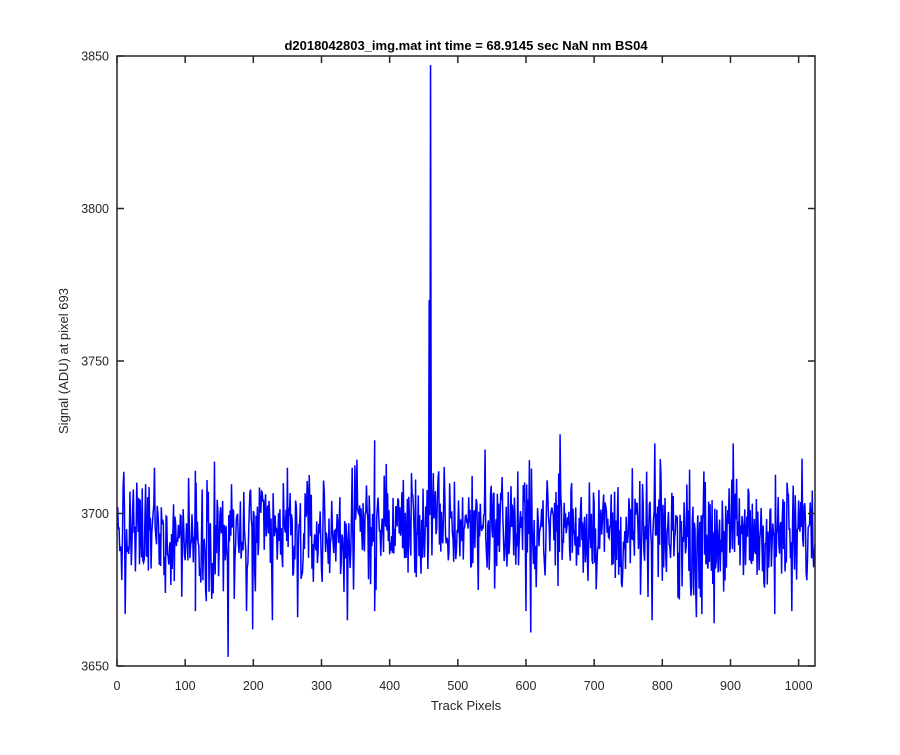  What do you see at coordinates (466, 705) in the screenshot?
I see `x-axis-title: Track Pixels` at bounding box center [466, 705].